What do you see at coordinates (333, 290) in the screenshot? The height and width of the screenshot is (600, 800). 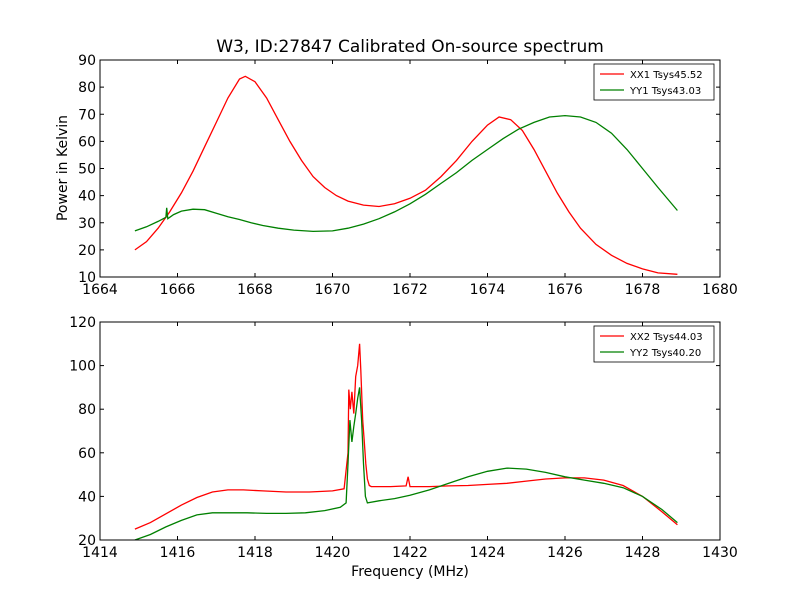 I see `x-tick-label: 1670` at bounding box center [333, 290].